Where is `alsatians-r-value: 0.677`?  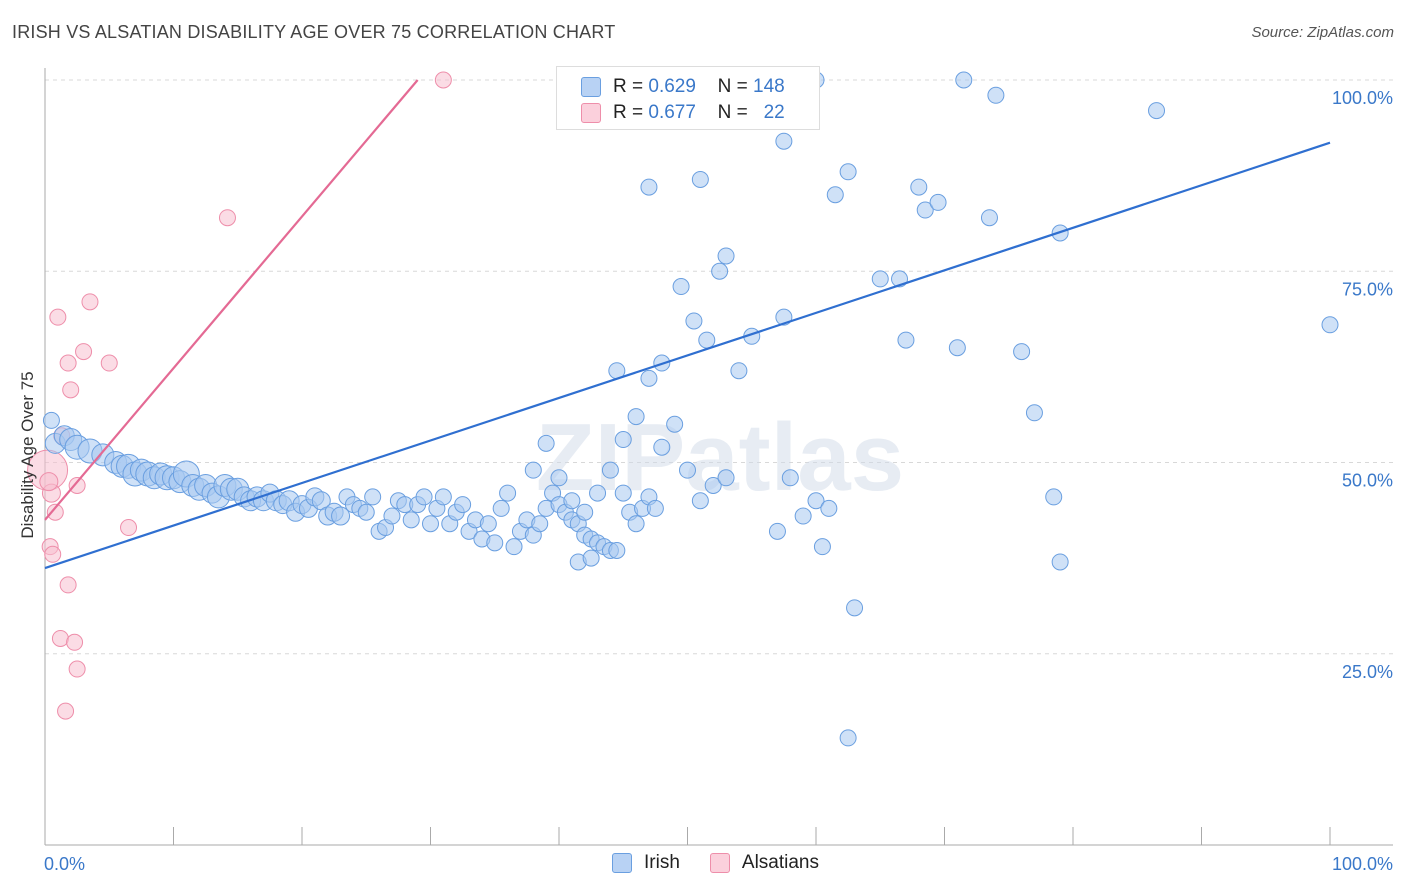 alsatians-r-value: 0.677 is located at coordinates (672, 112).